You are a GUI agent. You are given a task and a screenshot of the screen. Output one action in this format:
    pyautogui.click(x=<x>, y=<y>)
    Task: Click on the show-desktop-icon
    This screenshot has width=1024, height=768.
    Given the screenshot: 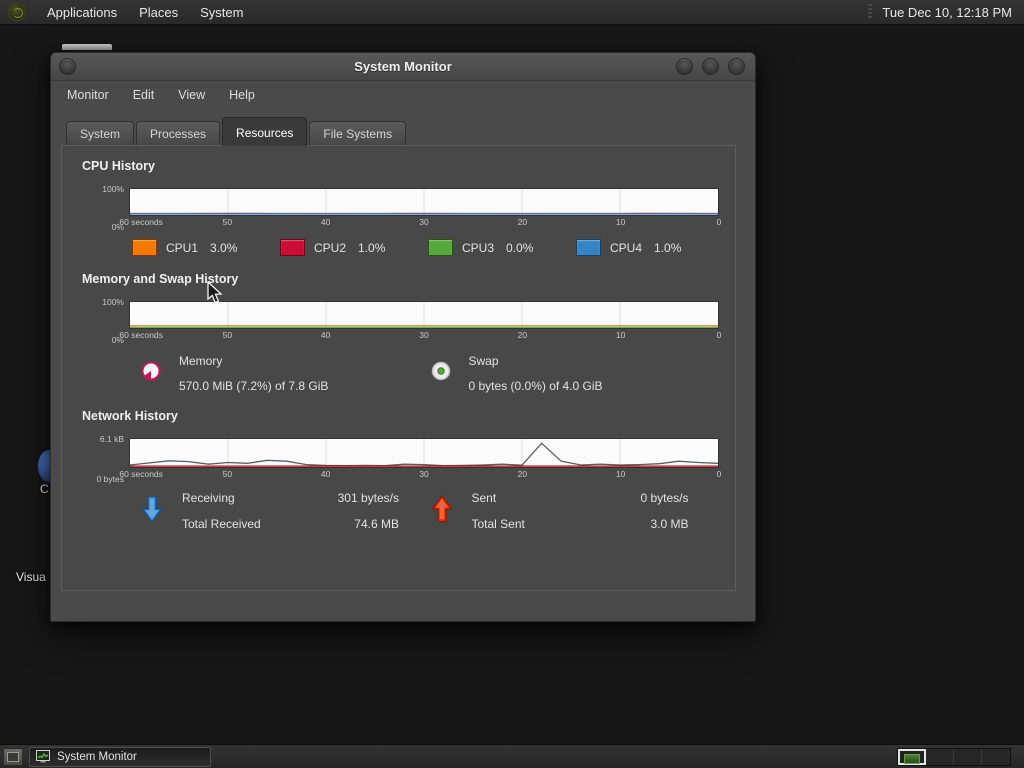 What is the action you would take?
    pyautogui.click(x=13, y=756)
    